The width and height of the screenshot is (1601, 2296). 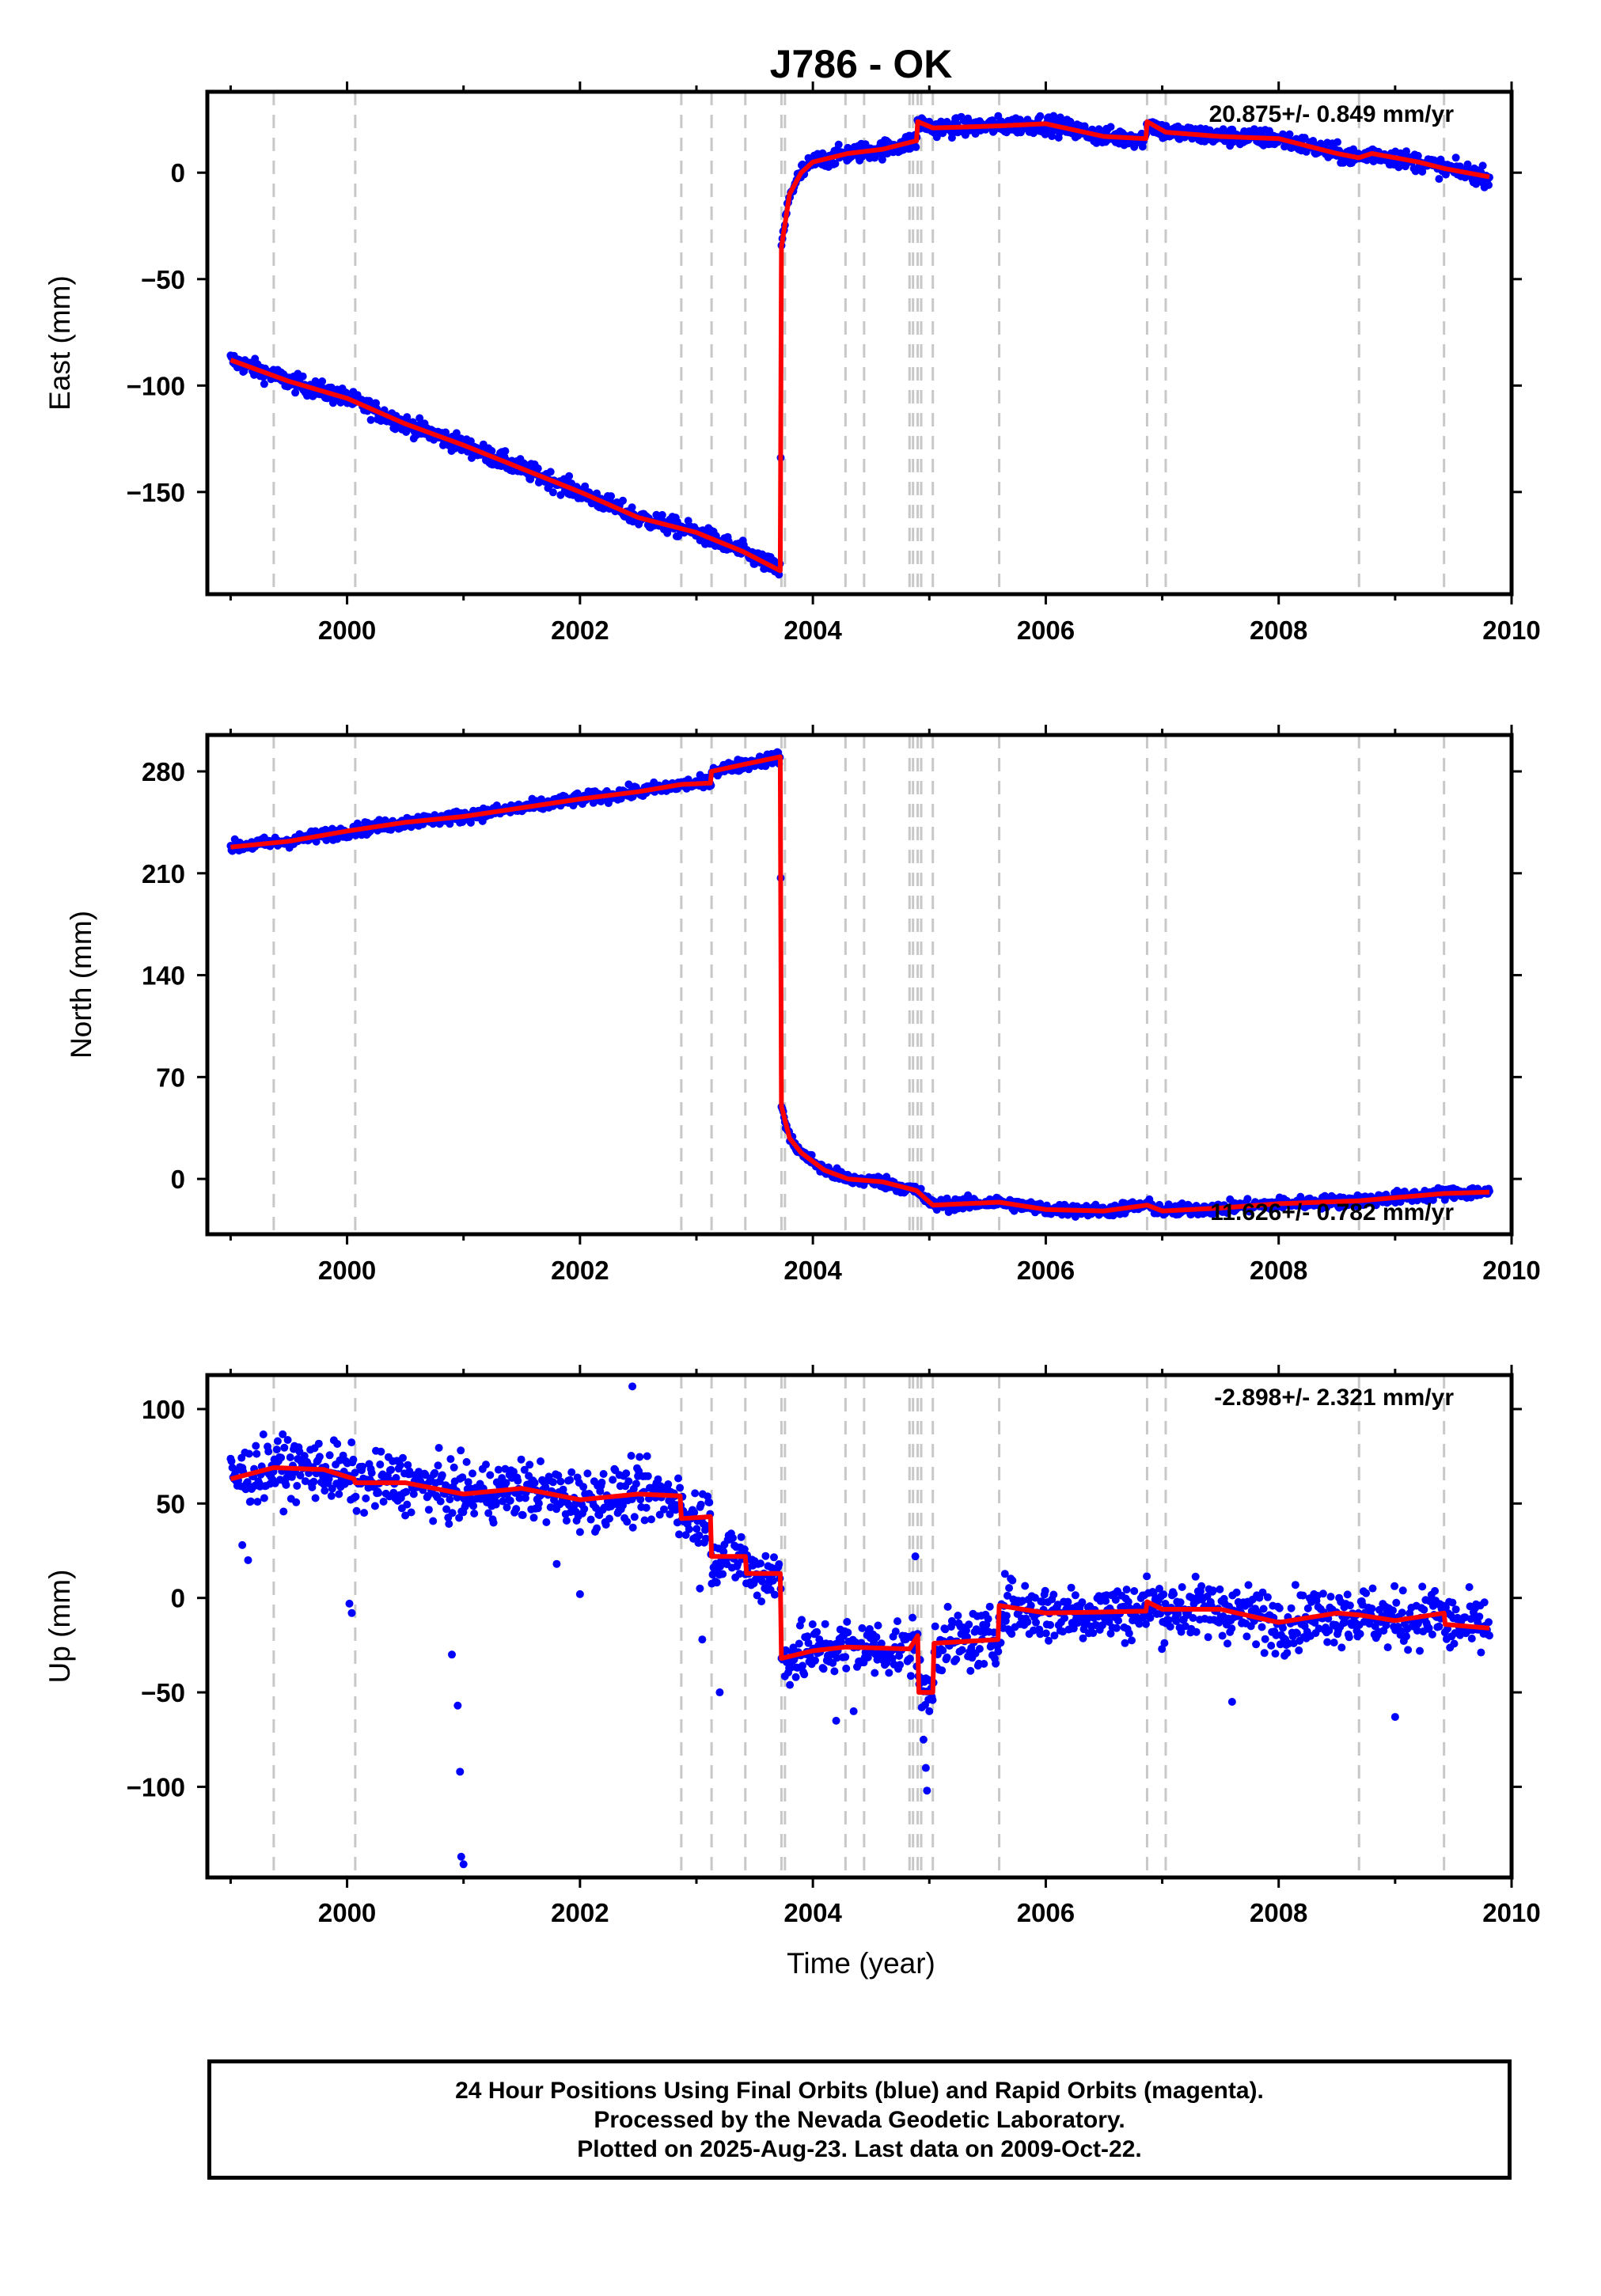 What do you see at coordinates (163, 1410) in the screenshot?
I see `y-tick-label: 100` at bounding box center [163, 1410].